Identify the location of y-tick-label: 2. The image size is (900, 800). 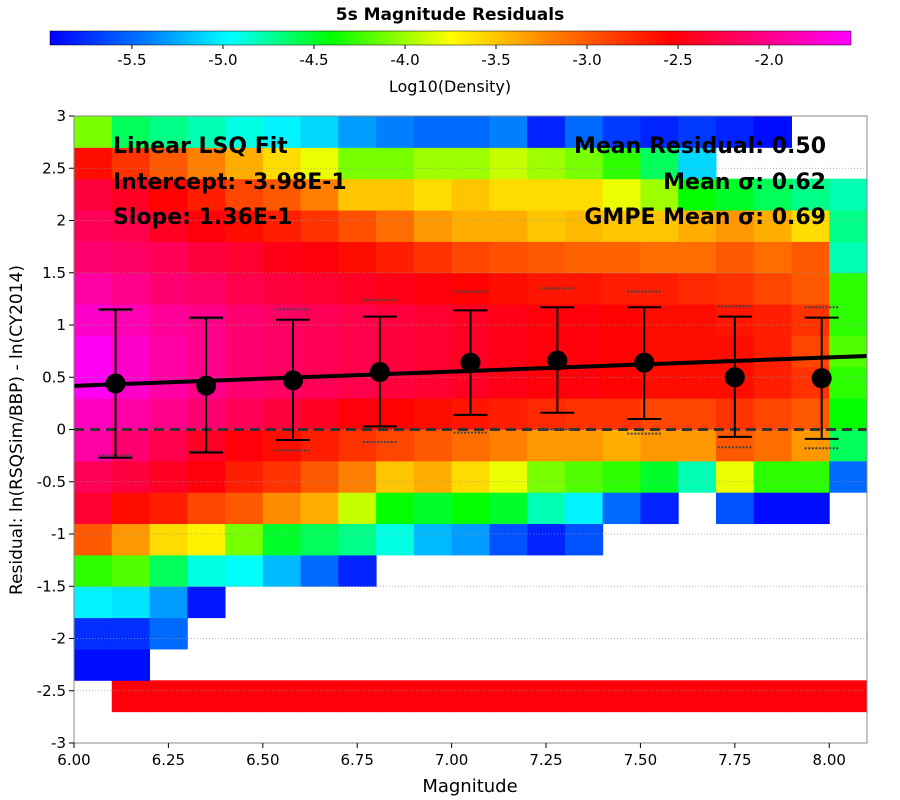
(61, 221).